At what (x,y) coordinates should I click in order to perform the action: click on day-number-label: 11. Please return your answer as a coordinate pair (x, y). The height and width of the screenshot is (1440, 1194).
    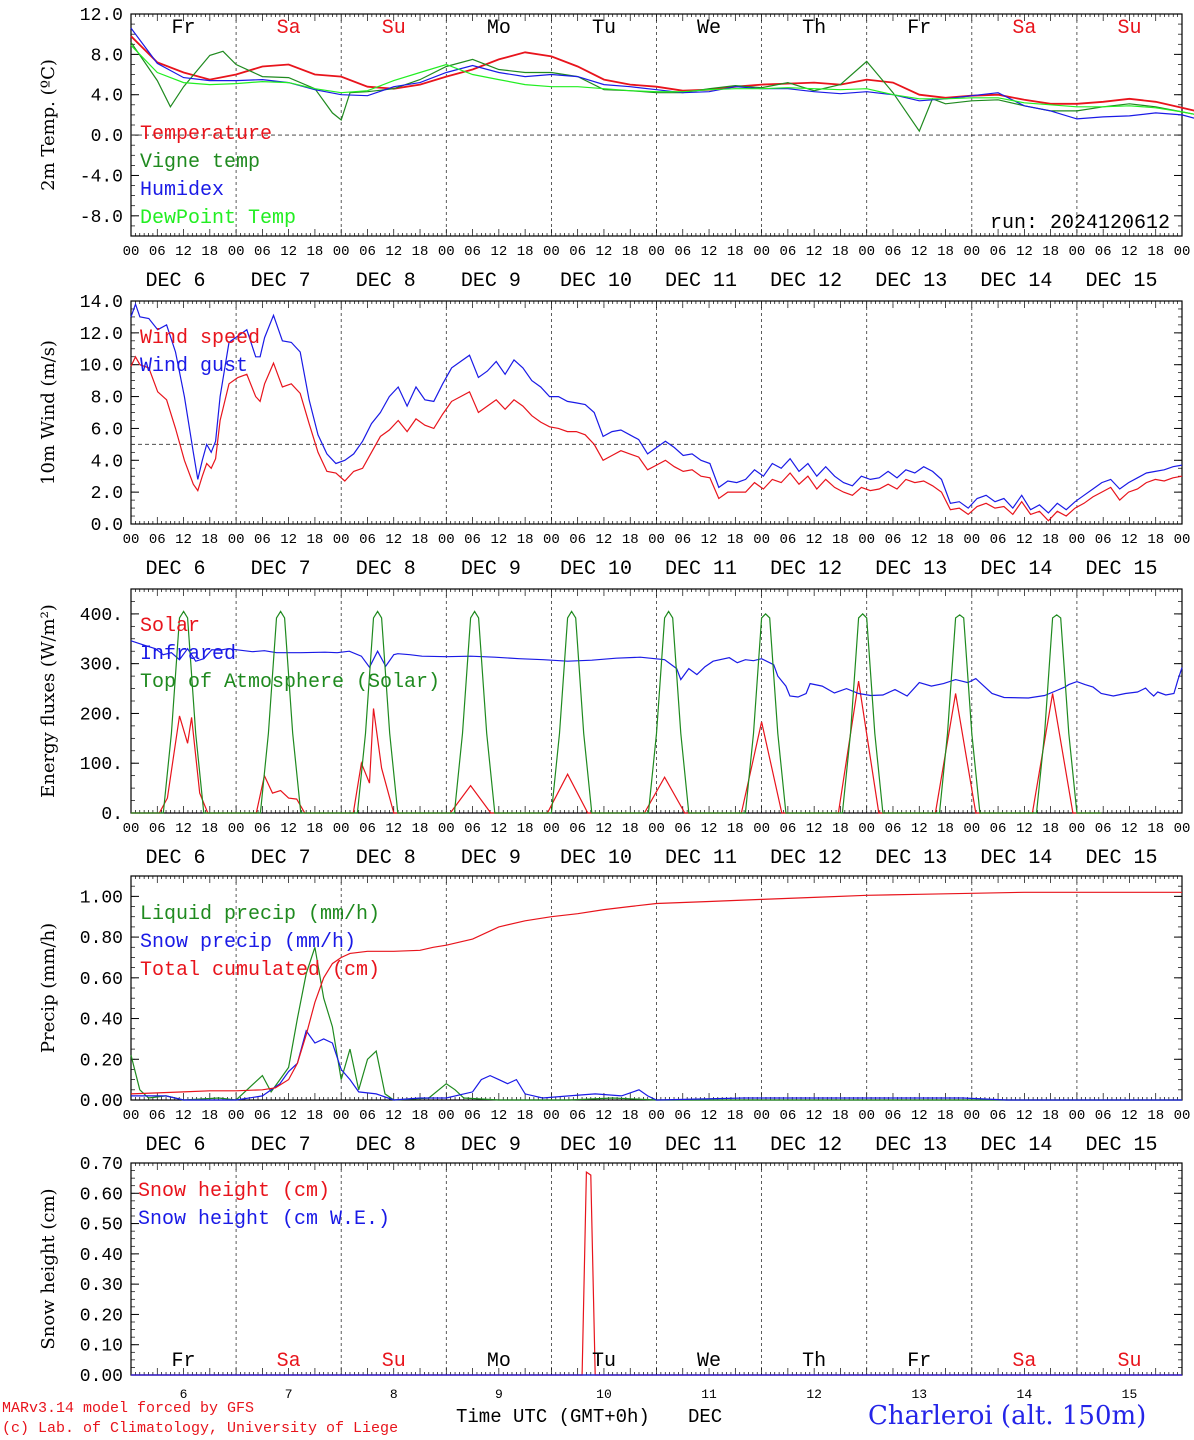
    Looking at the image, I should click on (709, 1394).